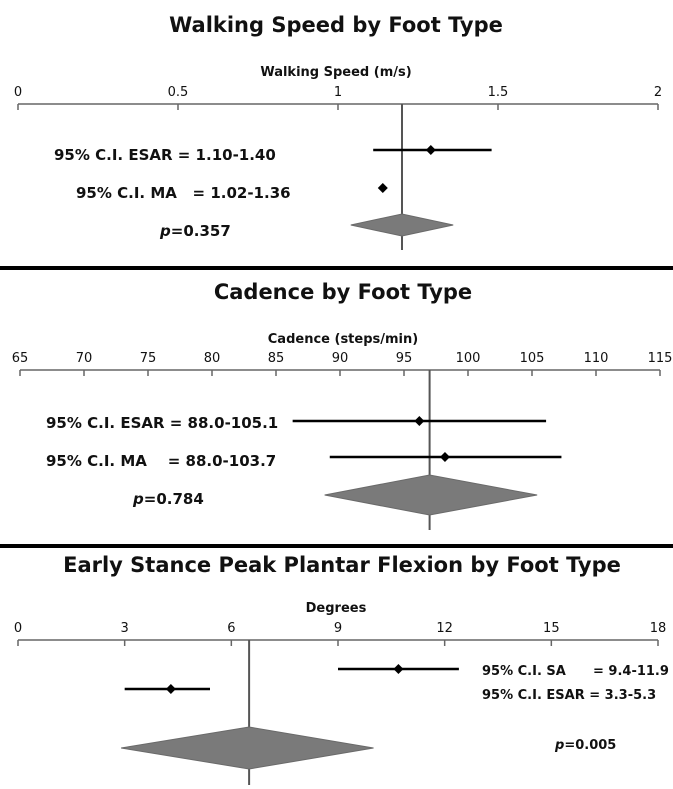 Image resolution: width=673 pixels, height=789 pixels. I want to click on x-tick-label: 3, so click(125, 628).